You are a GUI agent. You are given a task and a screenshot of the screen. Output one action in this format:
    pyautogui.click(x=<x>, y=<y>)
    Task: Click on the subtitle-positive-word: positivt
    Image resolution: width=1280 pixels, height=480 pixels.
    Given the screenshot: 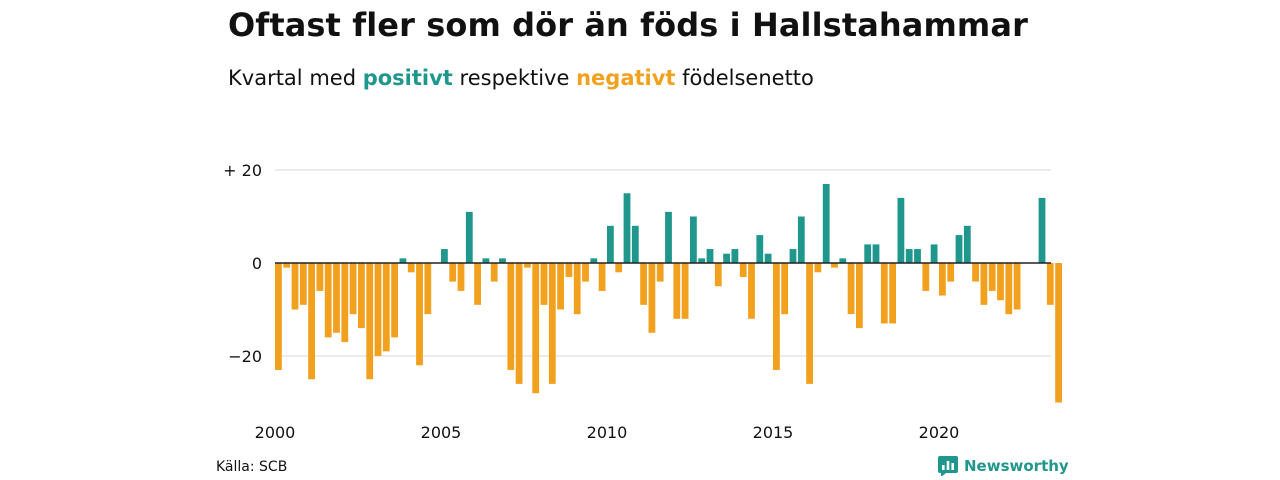 What is the action you would take?
    pyautogui.click(x=407, y=78)
    